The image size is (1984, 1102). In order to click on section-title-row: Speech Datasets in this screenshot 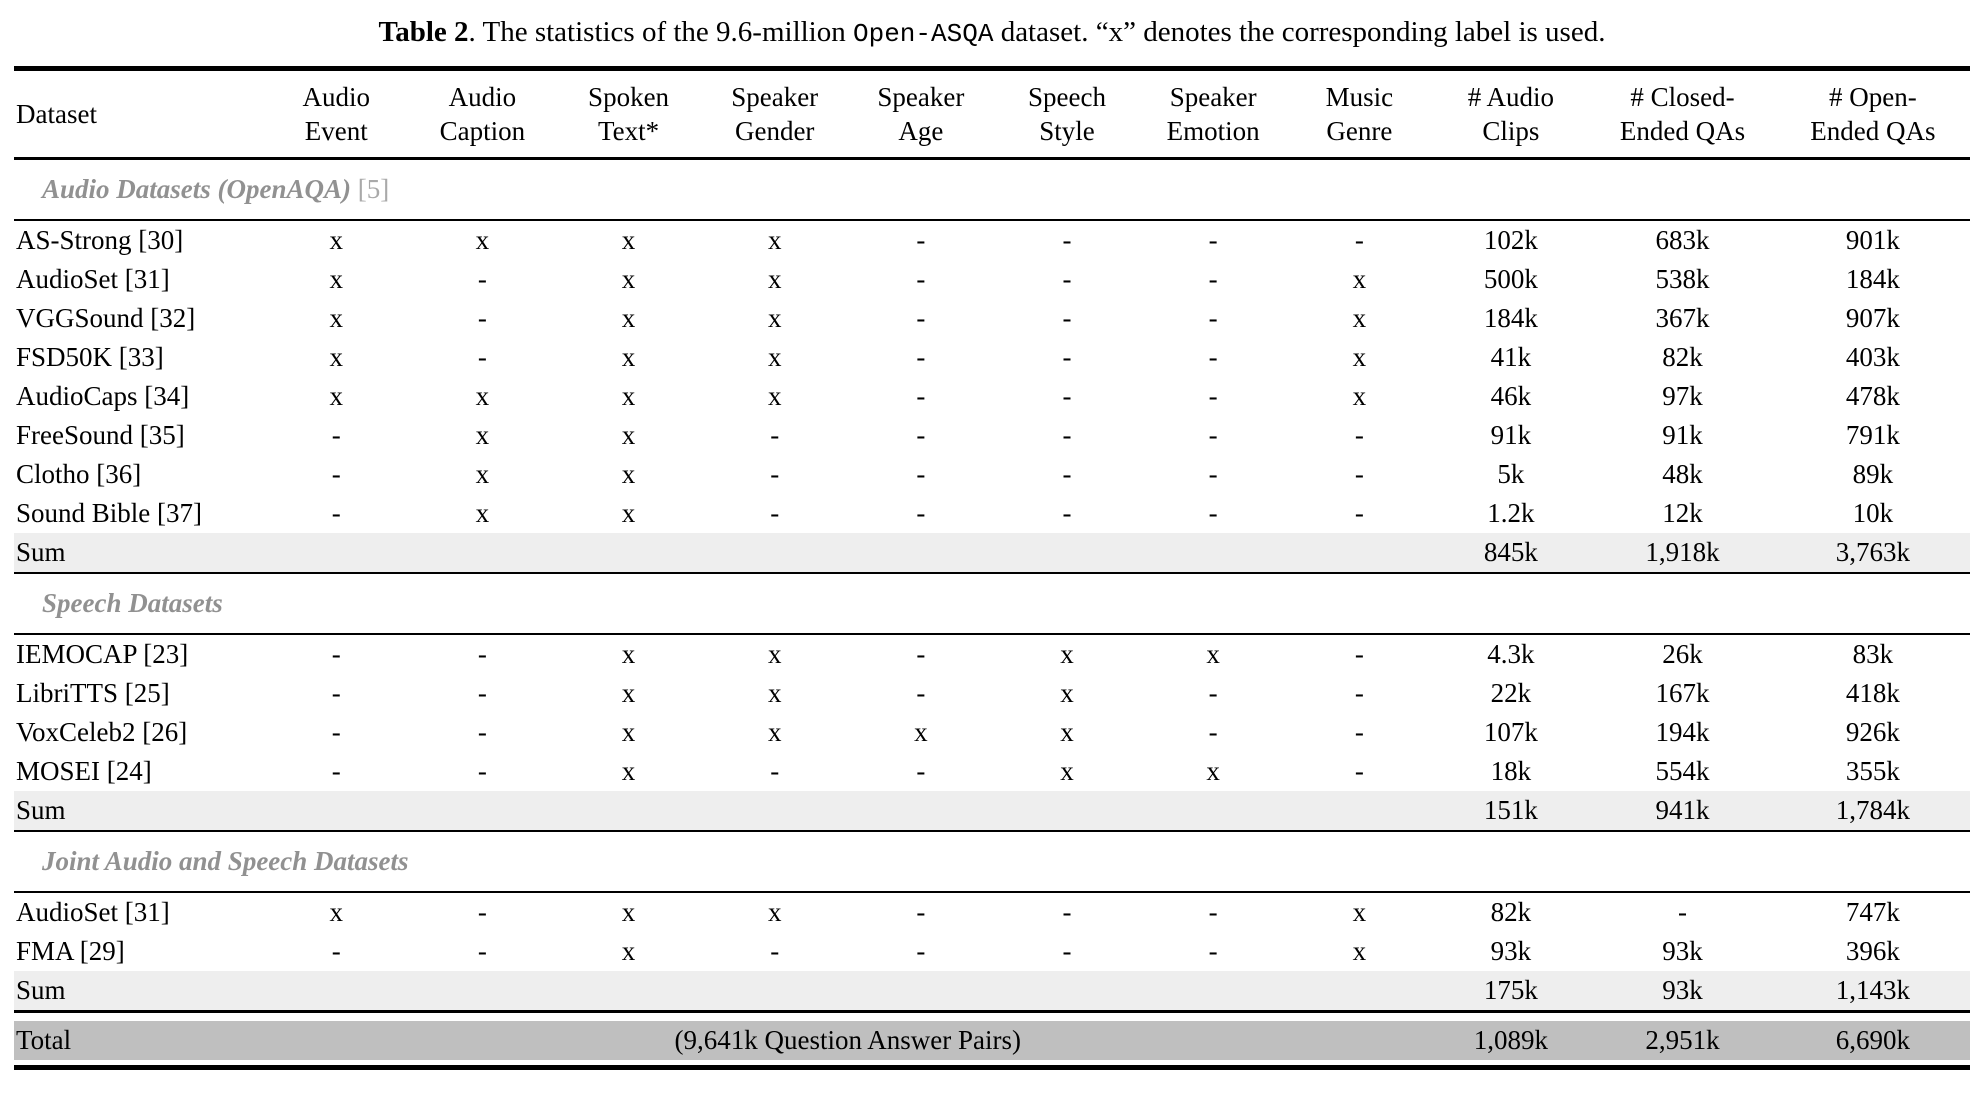, I will do `click(992, 603)`.